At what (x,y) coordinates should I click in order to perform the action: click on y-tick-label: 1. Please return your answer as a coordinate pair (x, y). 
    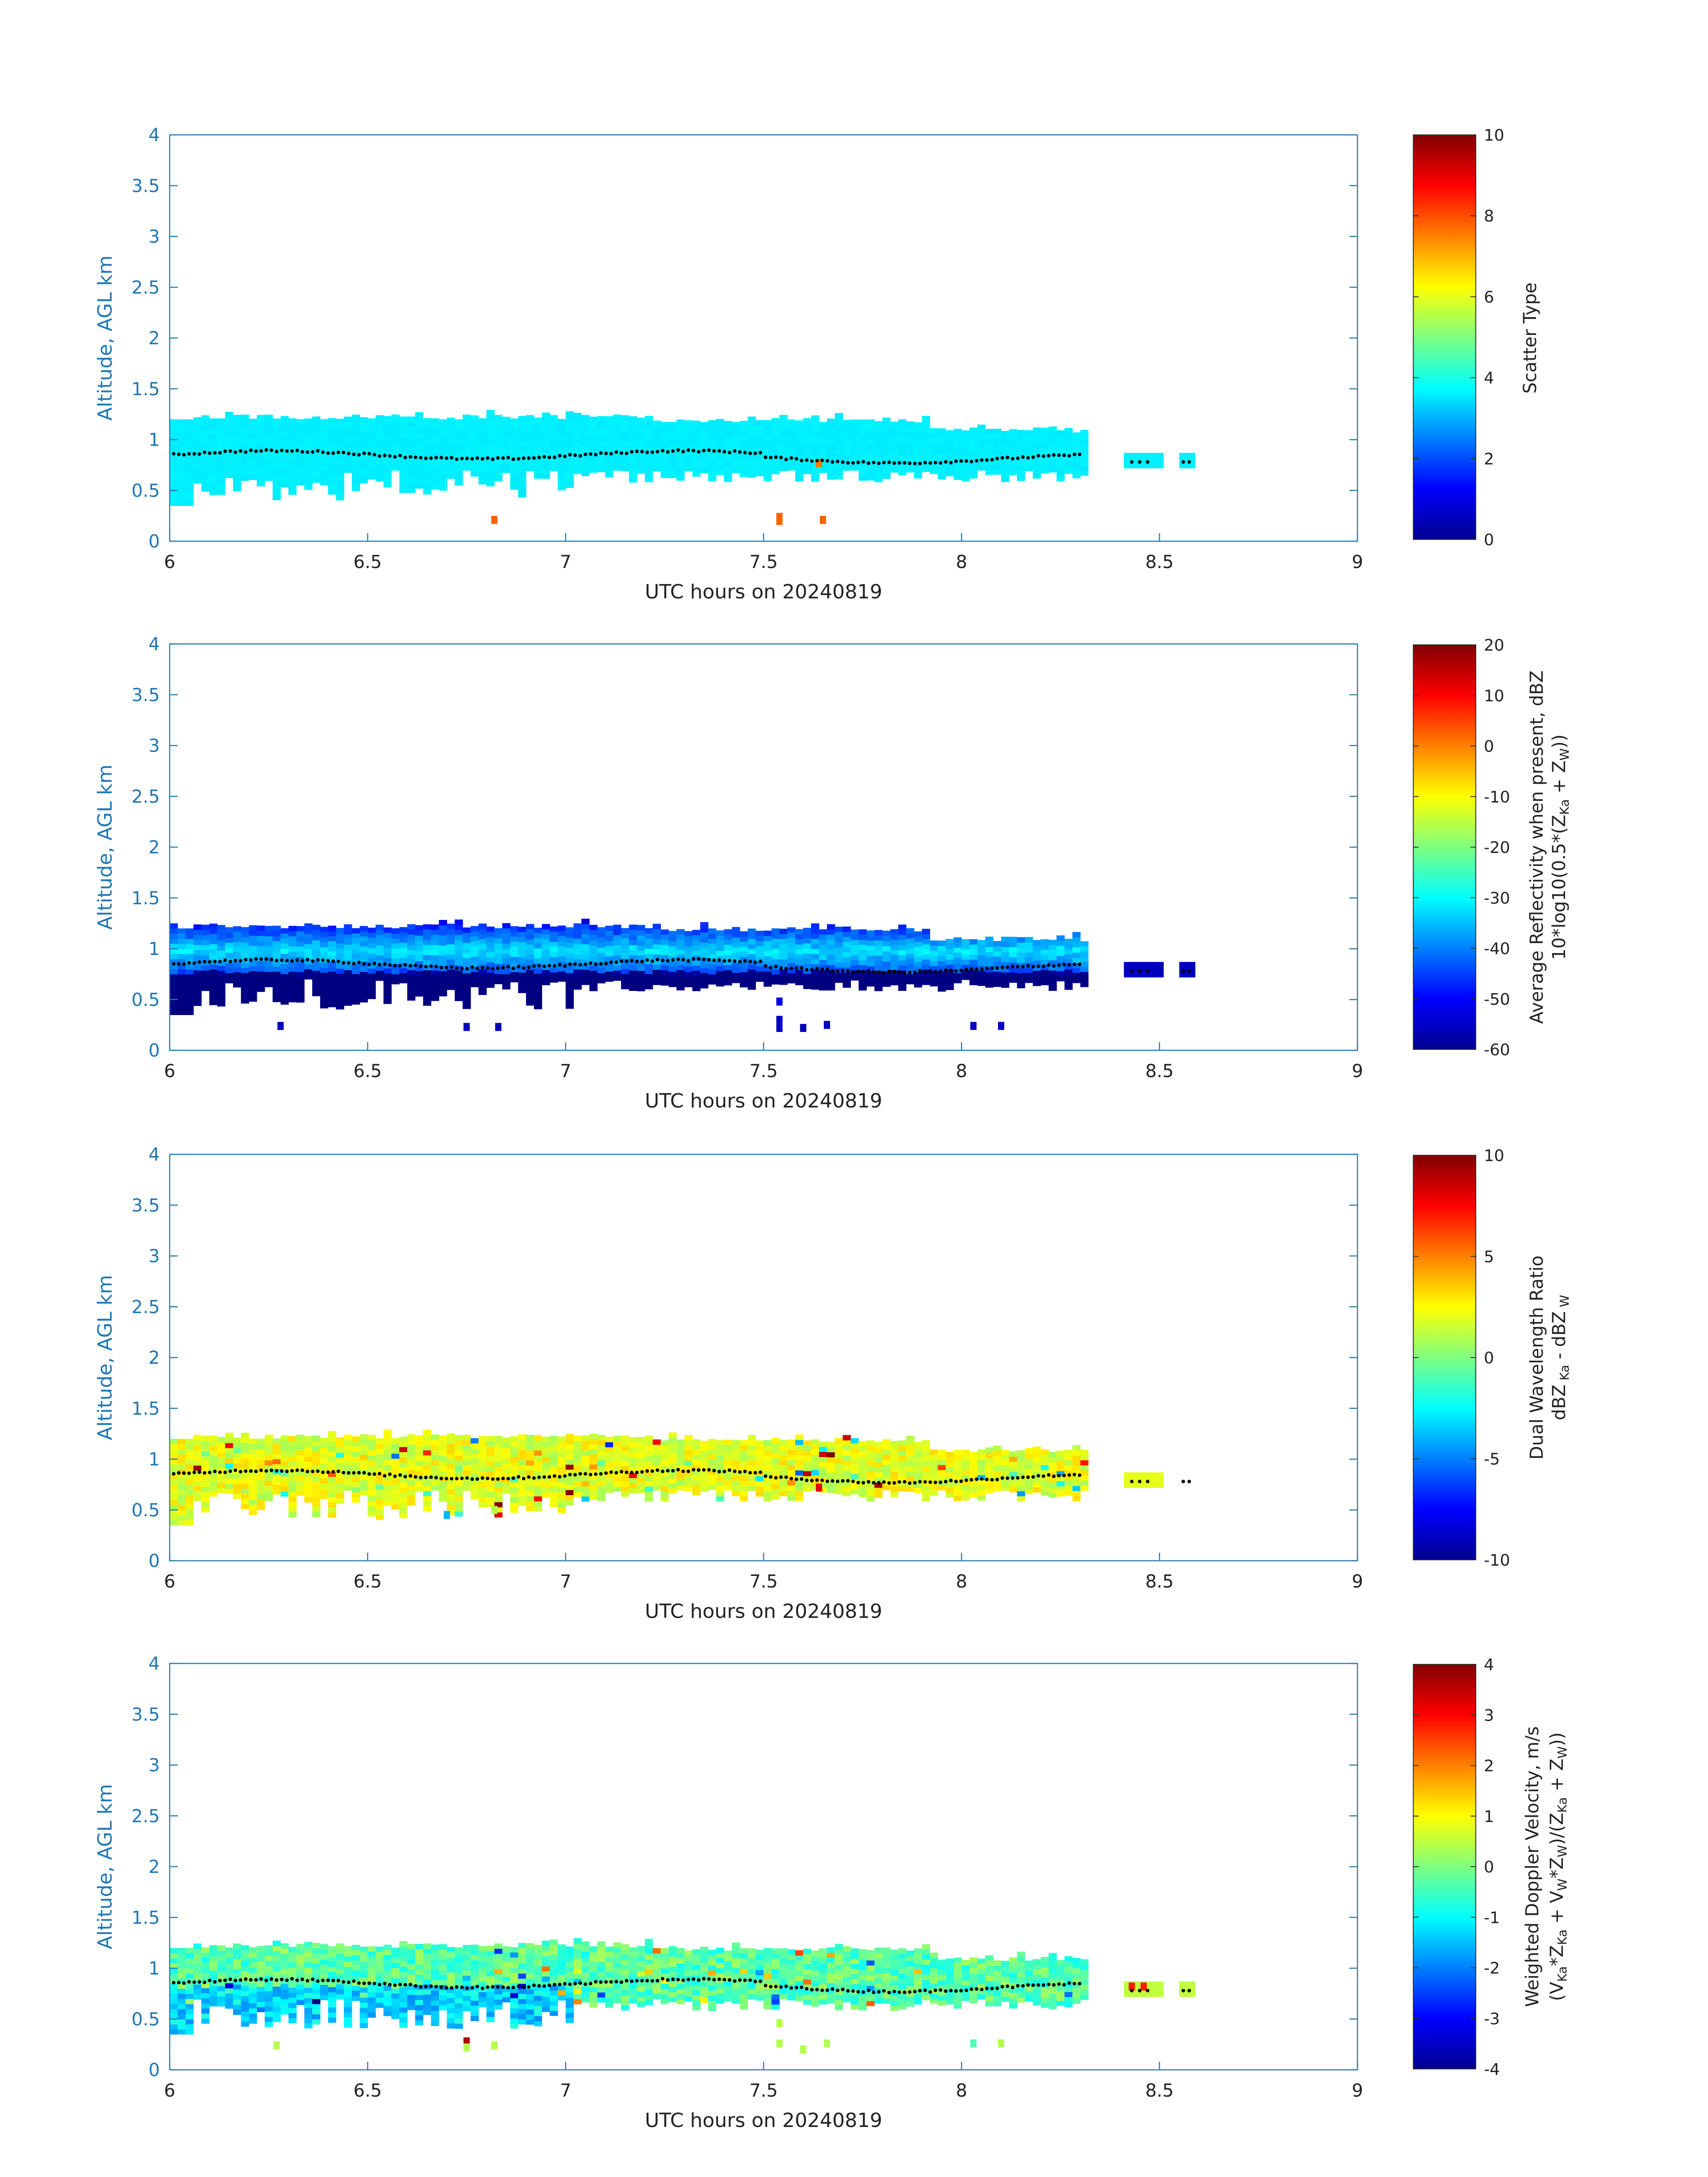
    Looking at the image, I should click on (154, 949).